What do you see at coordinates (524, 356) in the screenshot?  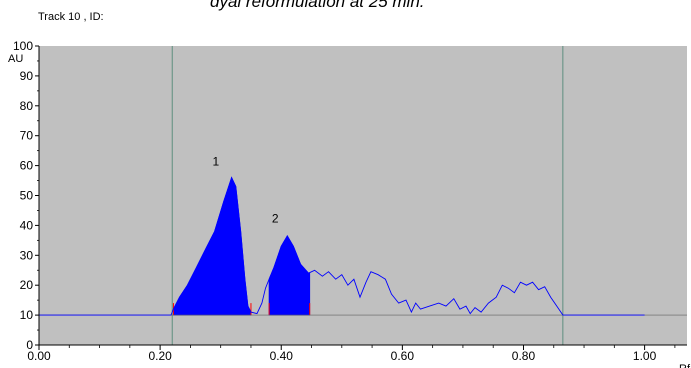 I see `x-tick-label-4: 0.80` at bounding box center [524, 356].